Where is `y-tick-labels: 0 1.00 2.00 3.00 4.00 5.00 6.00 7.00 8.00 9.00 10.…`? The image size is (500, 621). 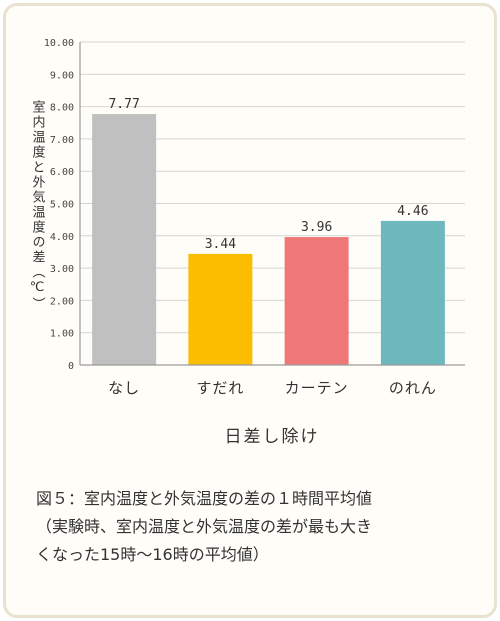 y-tick-labels: 0 1.00 2.00 3.00 4.00 5.00 6.00 7.00 8.00 9.00 10.… is located at coordinates (59, 205).